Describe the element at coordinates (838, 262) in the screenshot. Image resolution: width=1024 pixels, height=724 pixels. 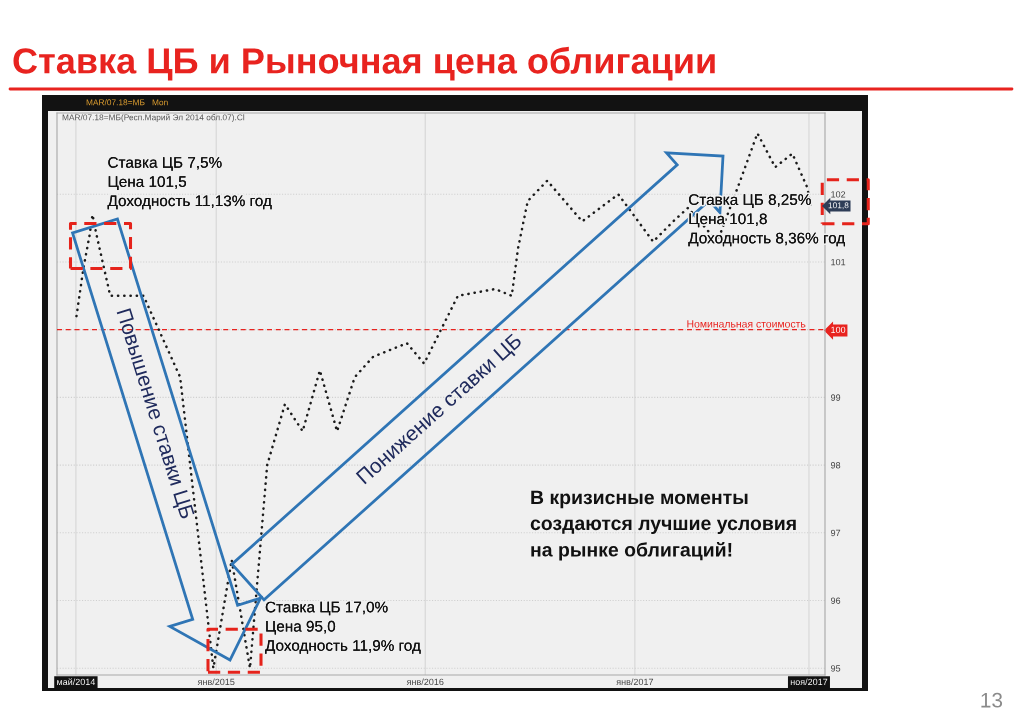
I see `y-tick-label: 101` at that location.